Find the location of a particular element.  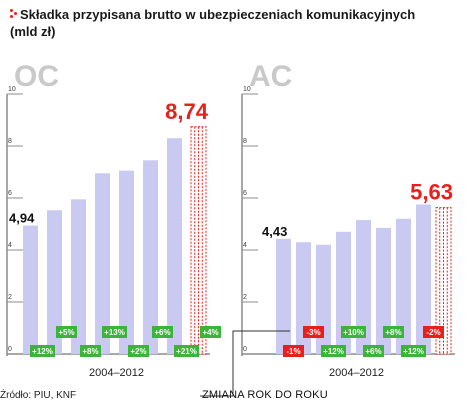

change-badge-label: -2% is located at coordinates (433, 332).